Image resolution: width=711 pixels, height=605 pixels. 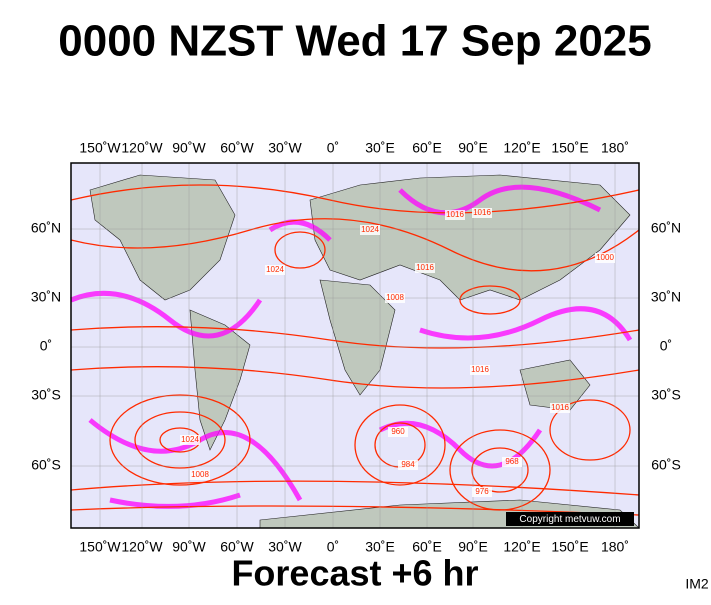 What do you see at coordinates (697, 584) in the screenshot?
I see `image-id: IM2` at bounding box center [697, 584].